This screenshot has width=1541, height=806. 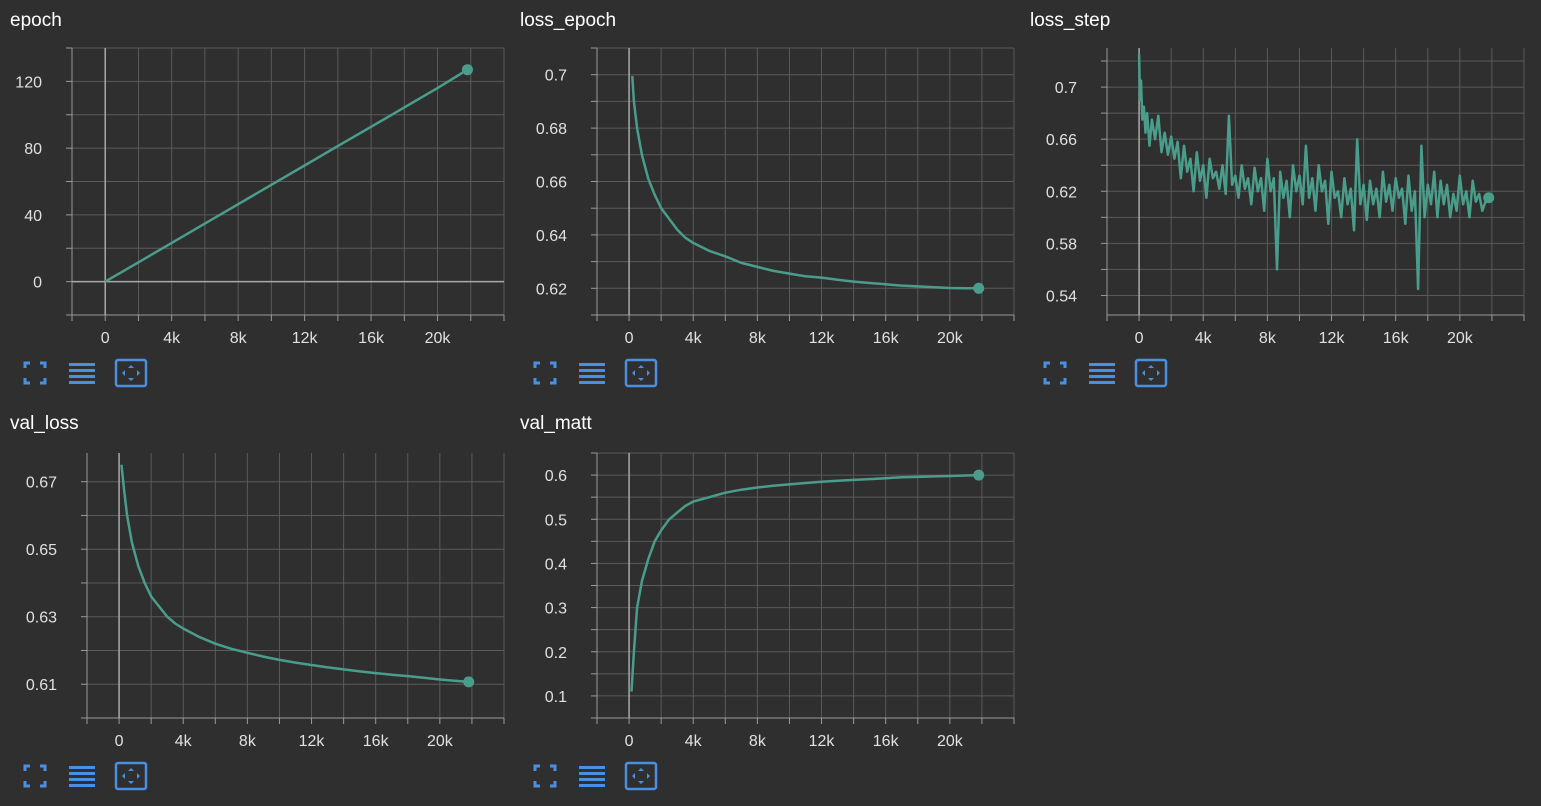 What do you see at coordinates (36, 20) in the screenshot?
I see `chart-title: epoch` at bounding box center [36, 20].